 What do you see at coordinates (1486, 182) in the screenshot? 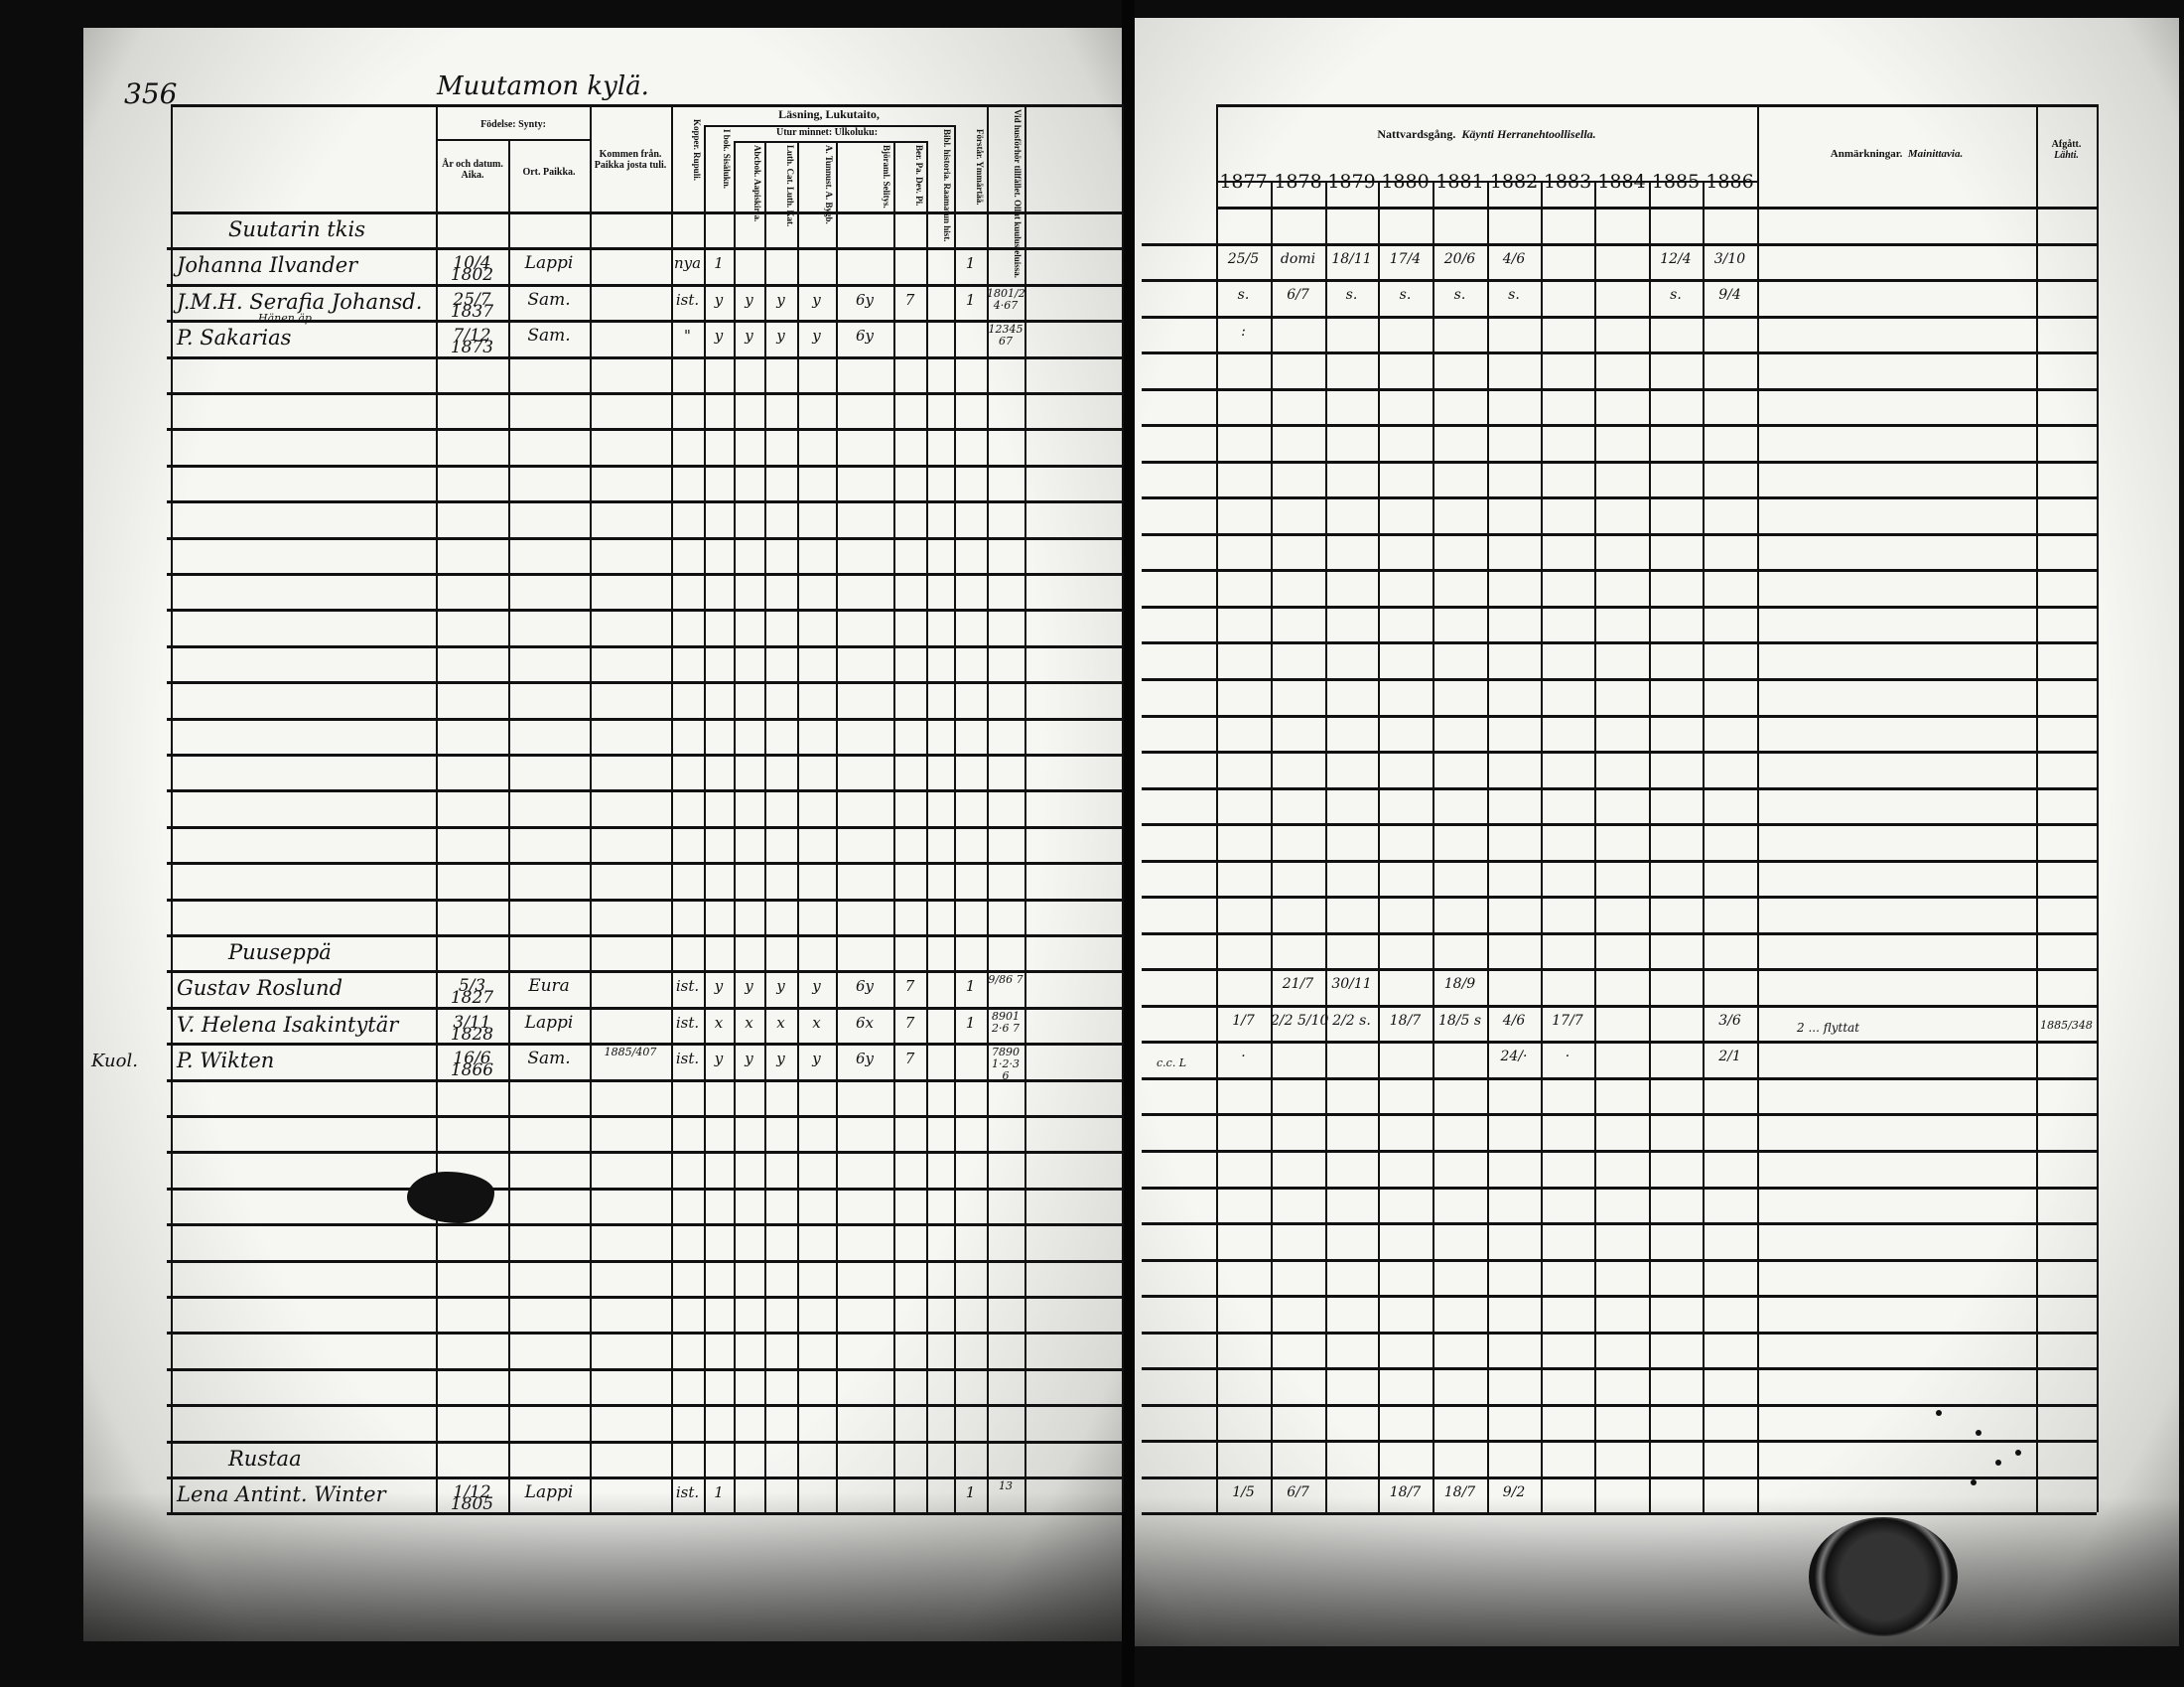
I see `communion-divider` at bounding box center [1486, 182].